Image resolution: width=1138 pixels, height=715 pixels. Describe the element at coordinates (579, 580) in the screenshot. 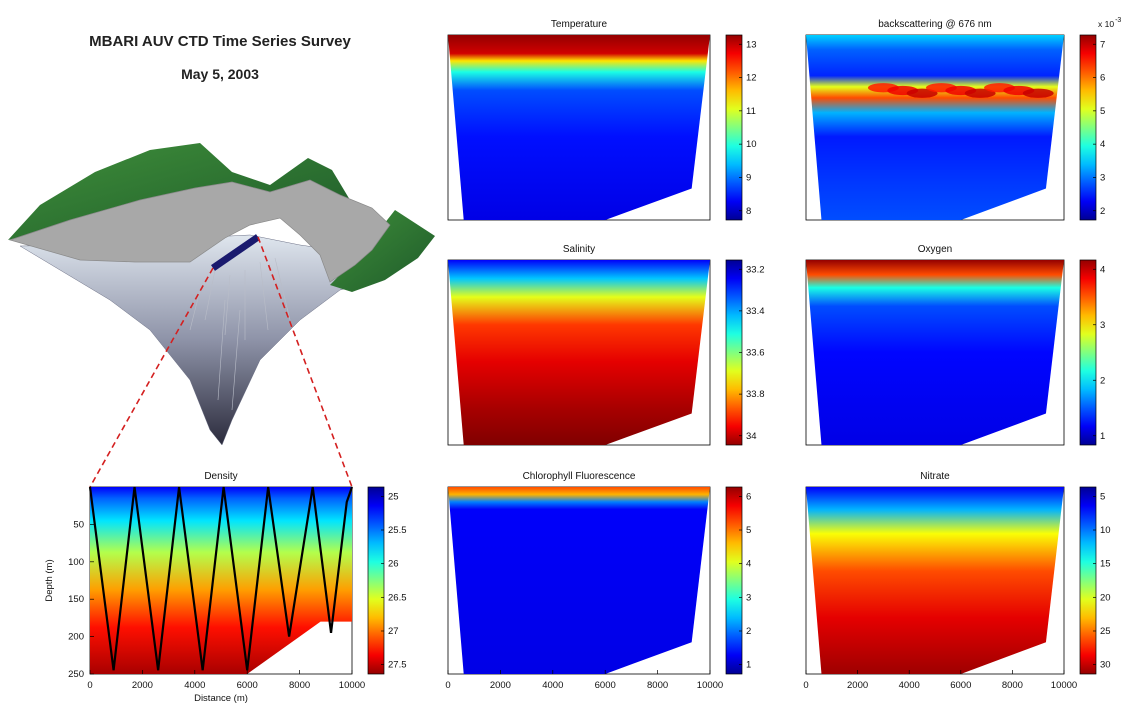

I see `chlorophyll-section-field` at that location.